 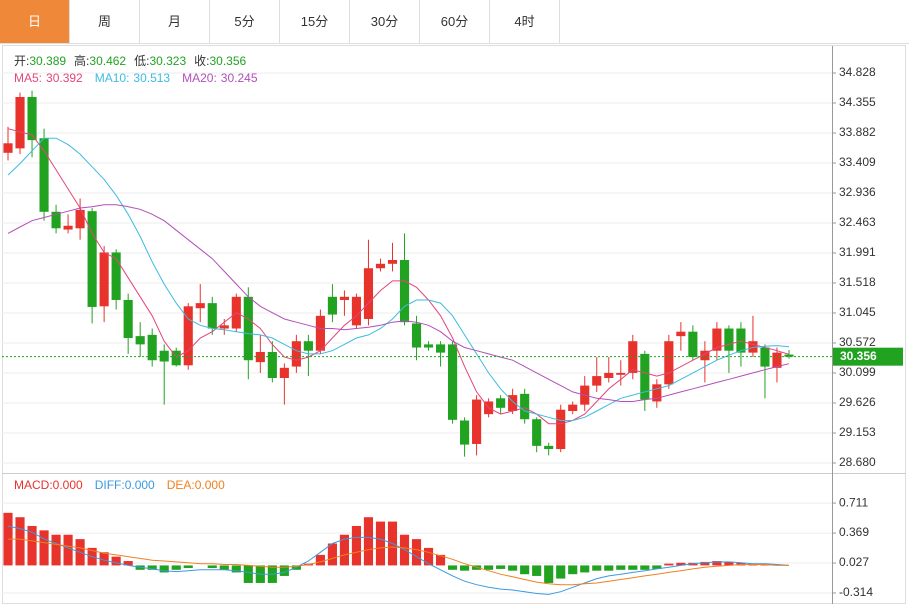 I want to click on tab: 30分, so click(x=385, y=21).